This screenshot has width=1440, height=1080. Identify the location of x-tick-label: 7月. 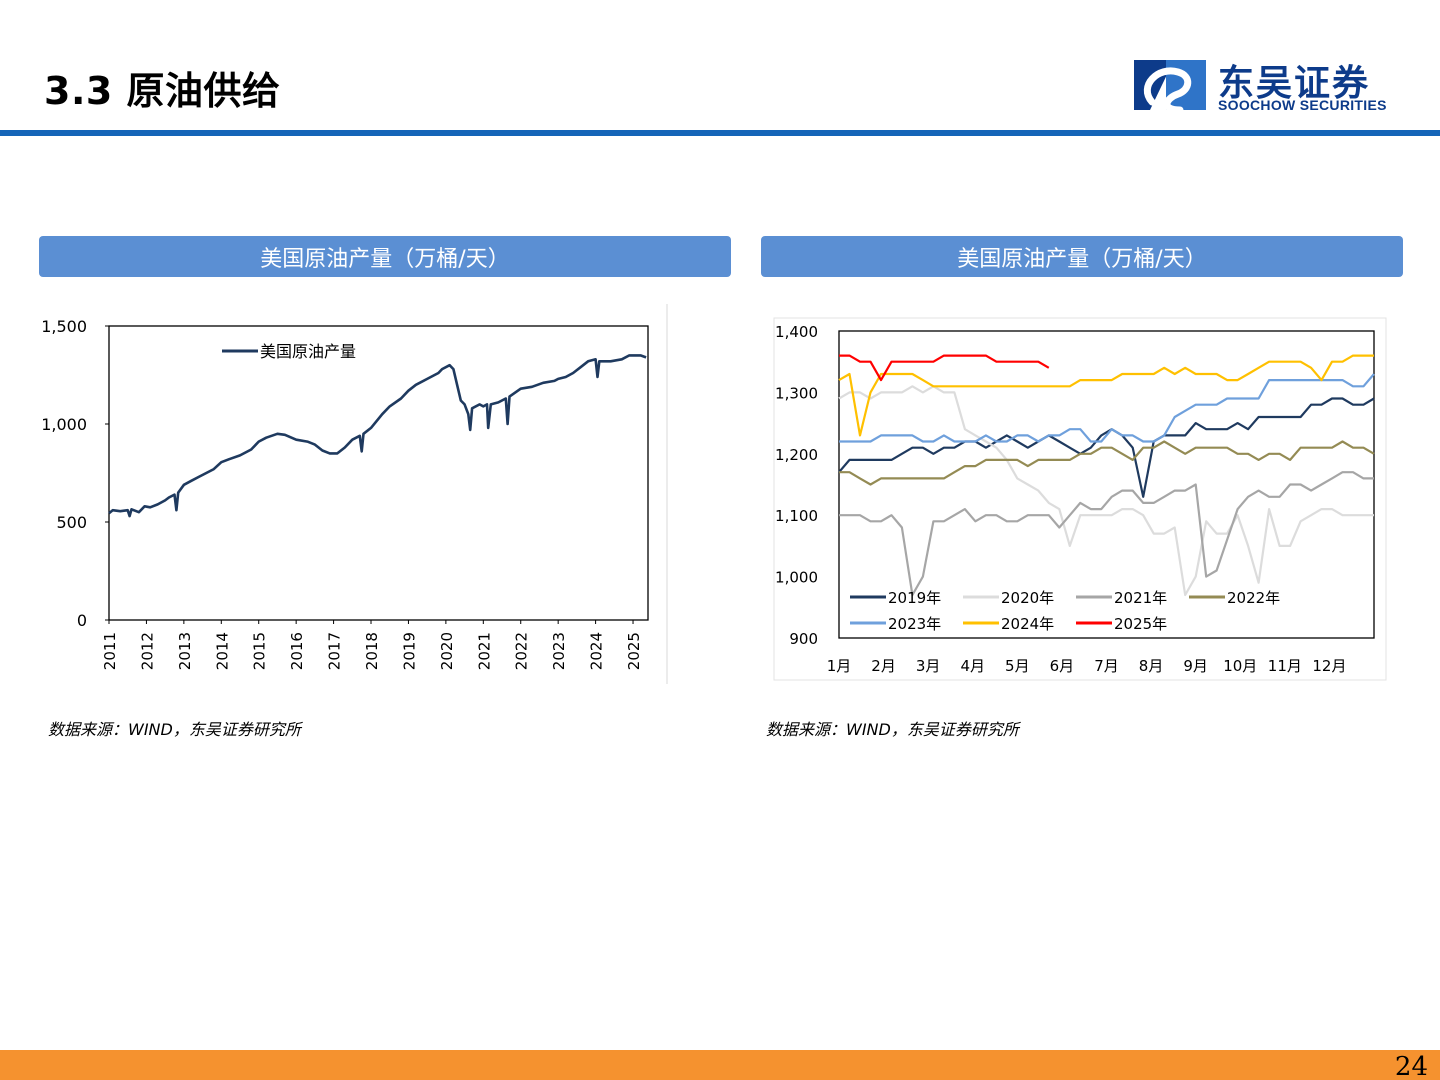
(1106, 666).